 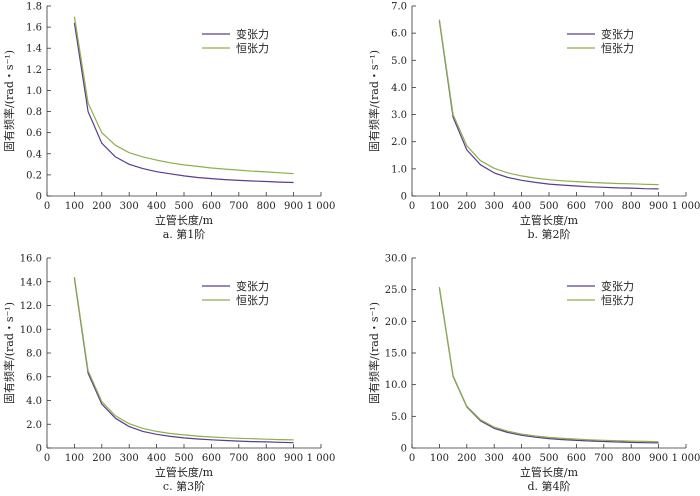 What do you see at coordinates (34, 133) in the screenshot?
I see `y-tick-label: 0.6` at bounding box center [34, 133].